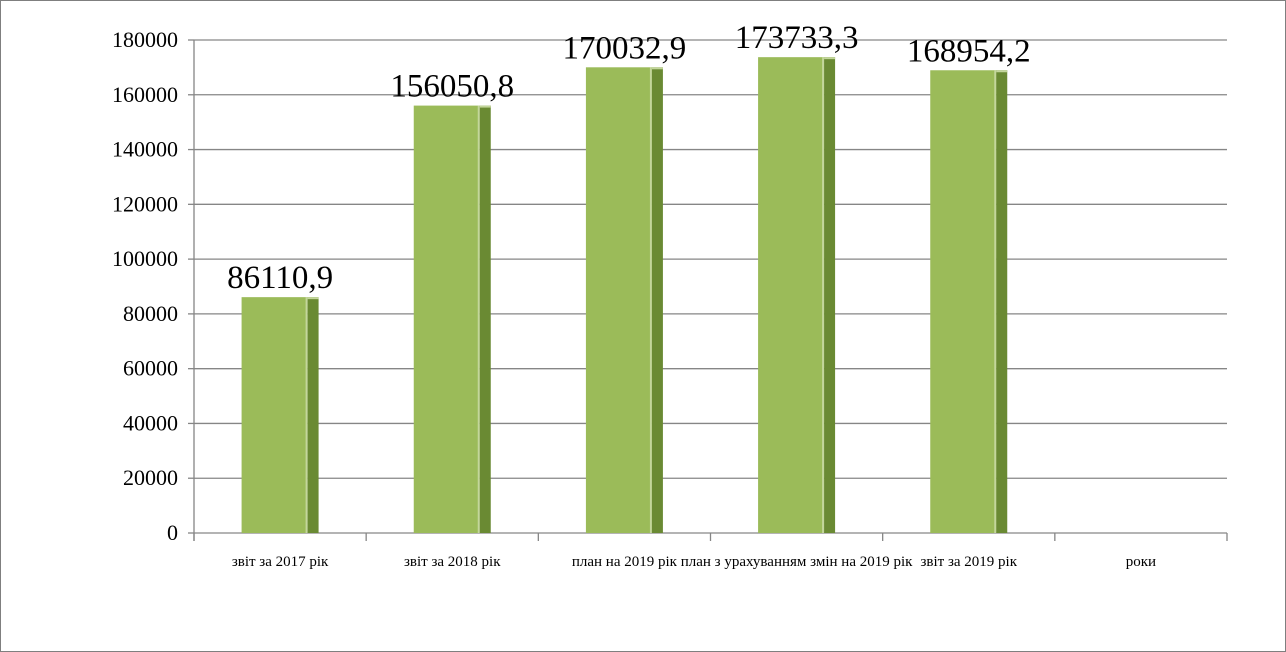 The height and width of the screenshot is (652, 1286). Describe the element at coordinates (150, 477) in the screenshot. I see `y-tick-label: 20000` at that location.